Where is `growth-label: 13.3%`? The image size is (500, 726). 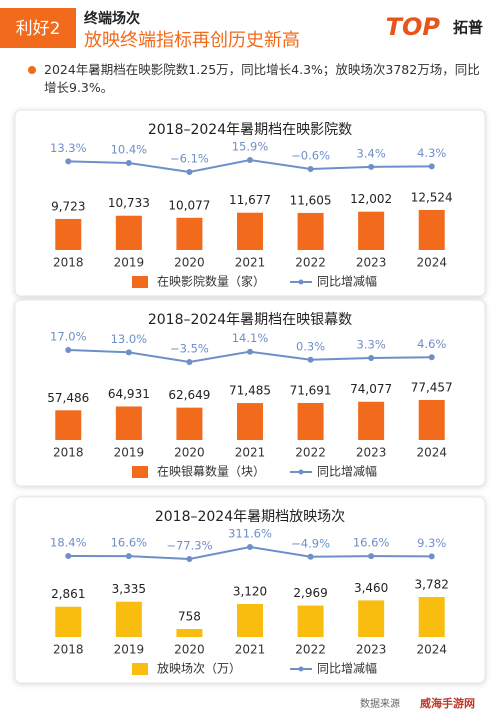 growth-label: 13.3% is located at coordinates (68, 148).